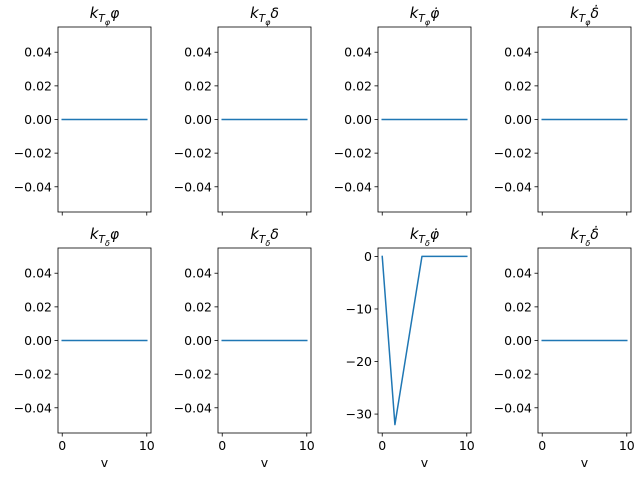 This screenshot has width=640, height=480. Describe the element at coordinates (244, 347) in the screenshot. I see `subplot-6: 0.04 0.02 0.00 −0.02 −0.04 0 10 v kTδδ` at that location.